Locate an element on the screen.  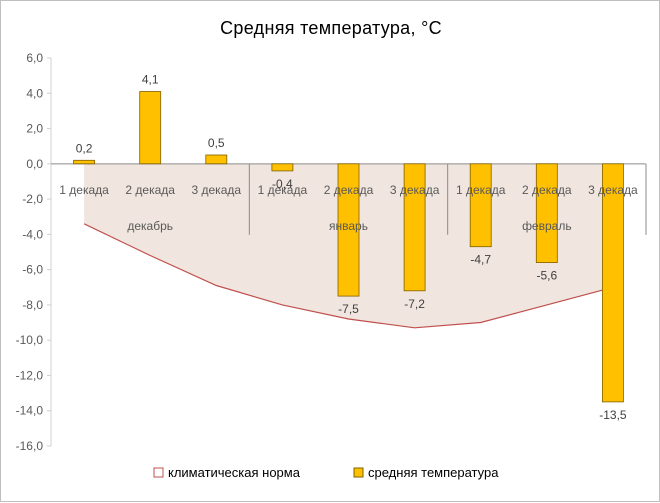
y-tick-label: 2,0 is located at coordinates (34, 129).